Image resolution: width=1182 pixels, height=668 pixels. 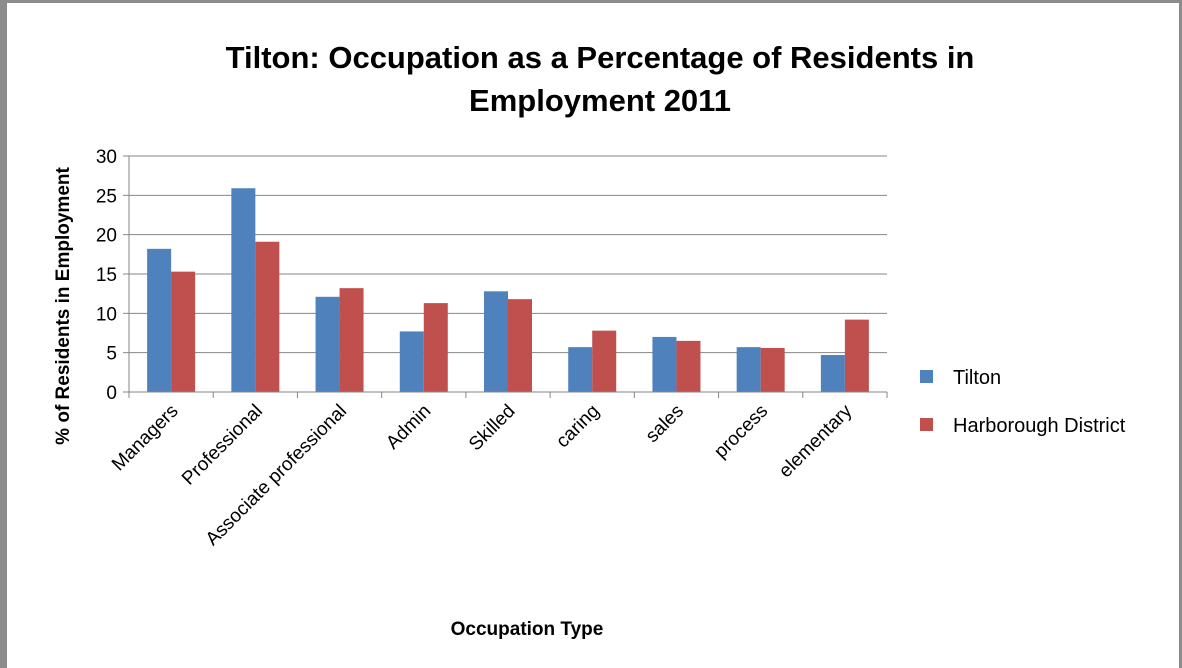 What do you see at coordinates (106, 314) in the screenshot?
I see `y-tick-label: 10` at bounding box center [106, 314].